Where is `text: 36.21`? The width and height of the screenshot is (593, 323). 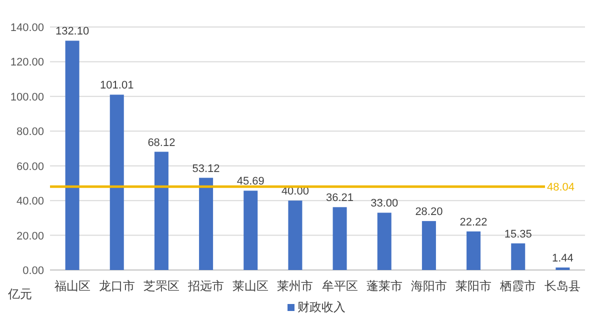 text: 36.21 is located at coordinates (340, 198).